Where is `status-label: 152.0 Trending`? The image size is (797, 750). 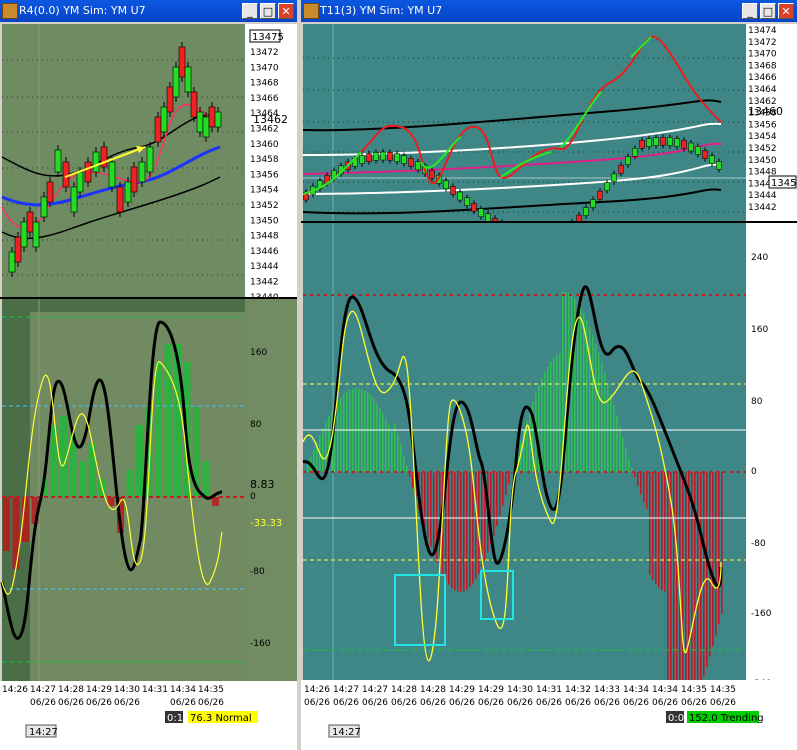
status-label: 152.0 Trending is located at coordinates (726, 718).